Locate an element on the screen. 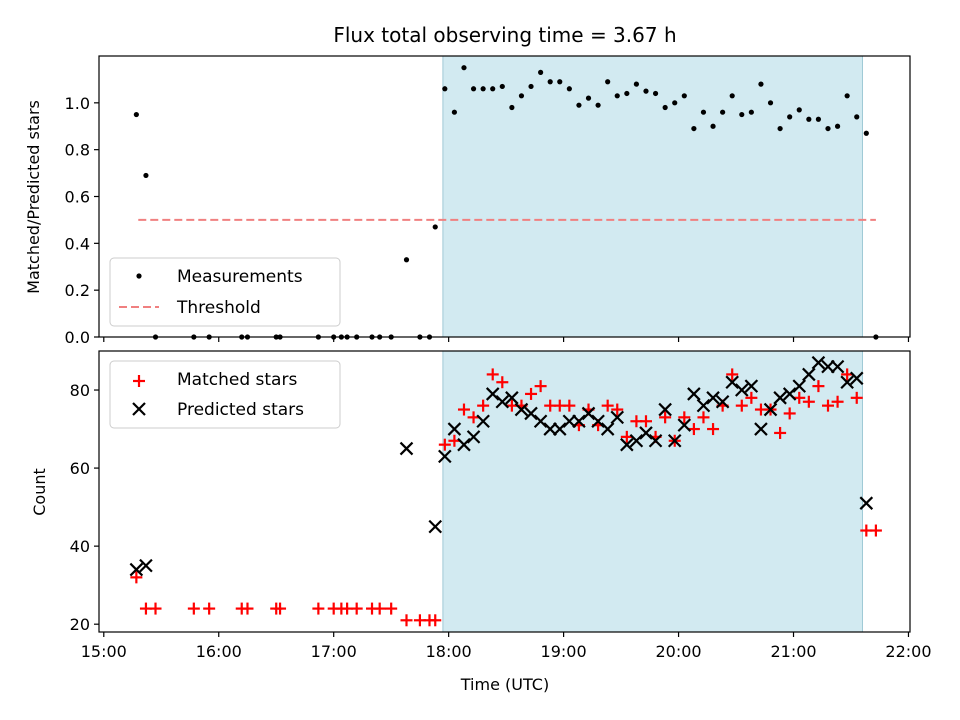 Image resolution: width=960 pixels, height=720 pixels. x-tick-label: 22:00 is located at coordinates (908, 651).